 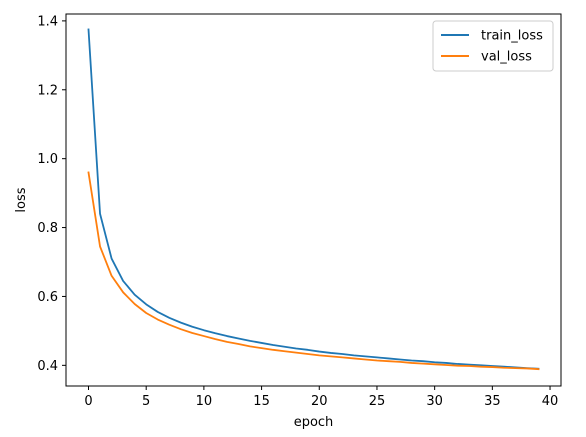 I want to click on legend-box, so click(x=493, y=46).